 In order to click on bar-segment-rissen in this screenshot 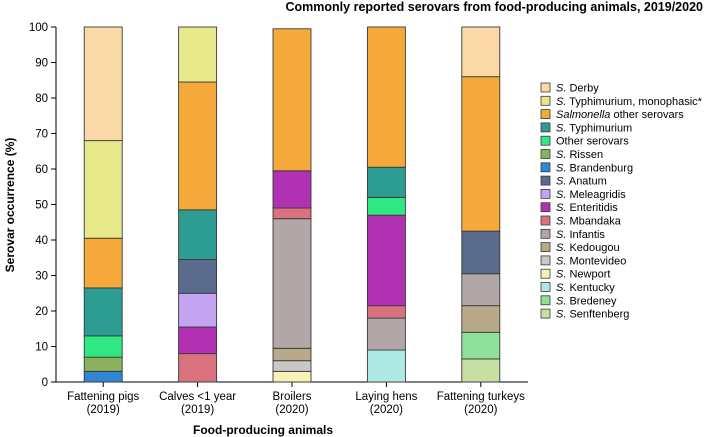, I will do `click(103, 364)`.